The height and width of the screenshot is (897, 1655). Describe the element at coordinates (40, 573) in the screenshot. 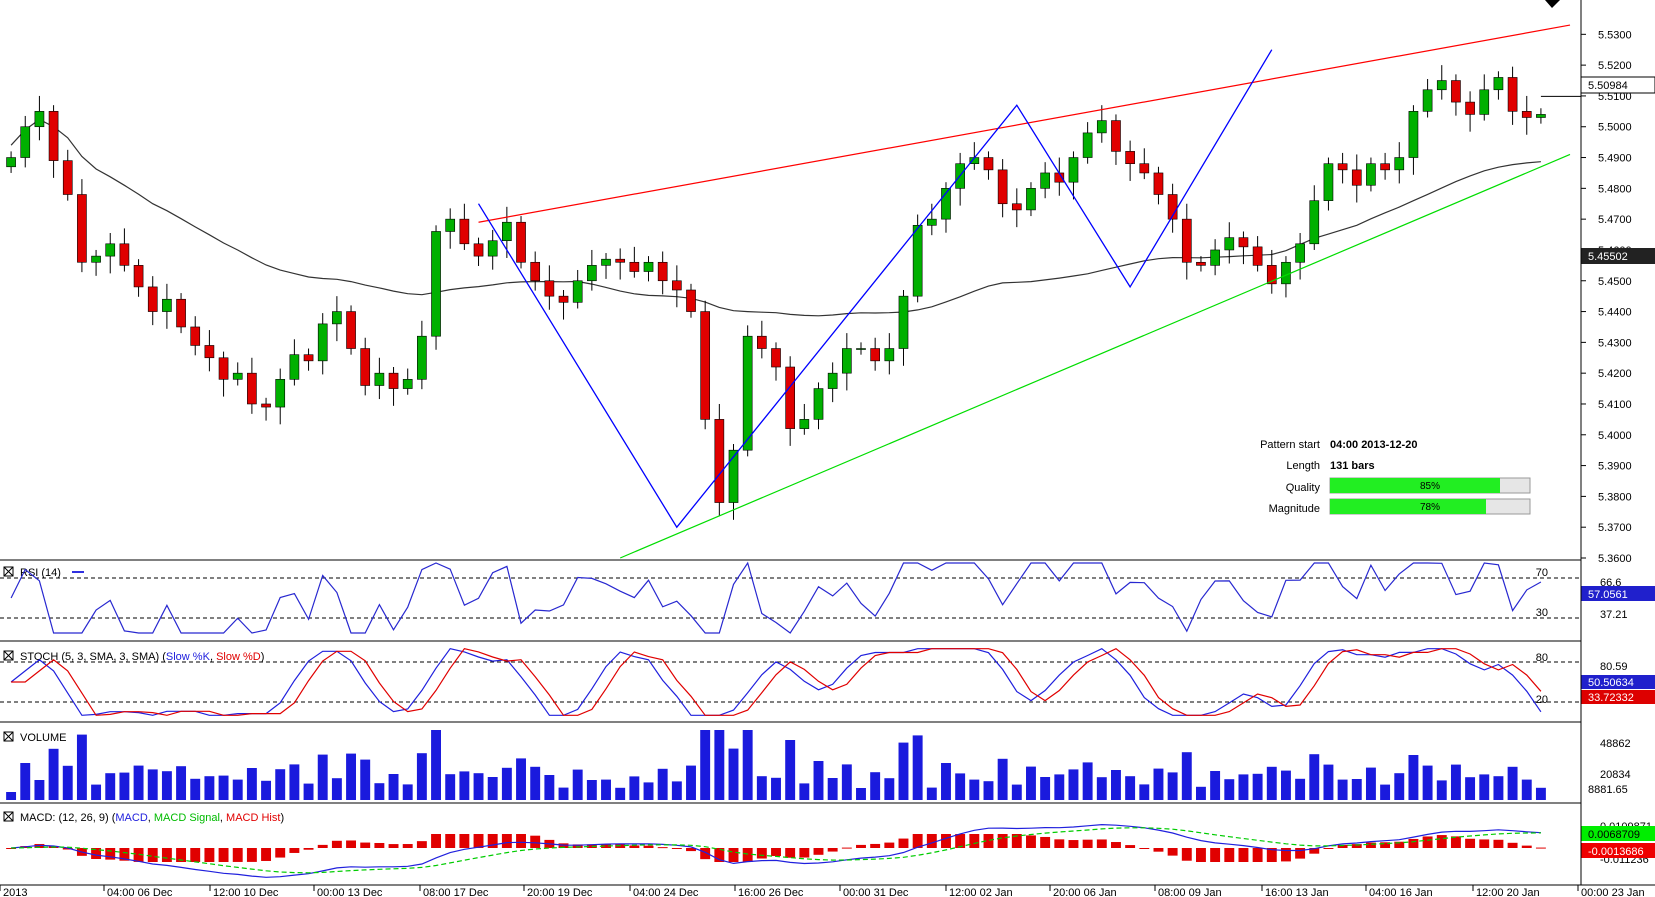

I see `rsi-title: RSI (14)` at that location.